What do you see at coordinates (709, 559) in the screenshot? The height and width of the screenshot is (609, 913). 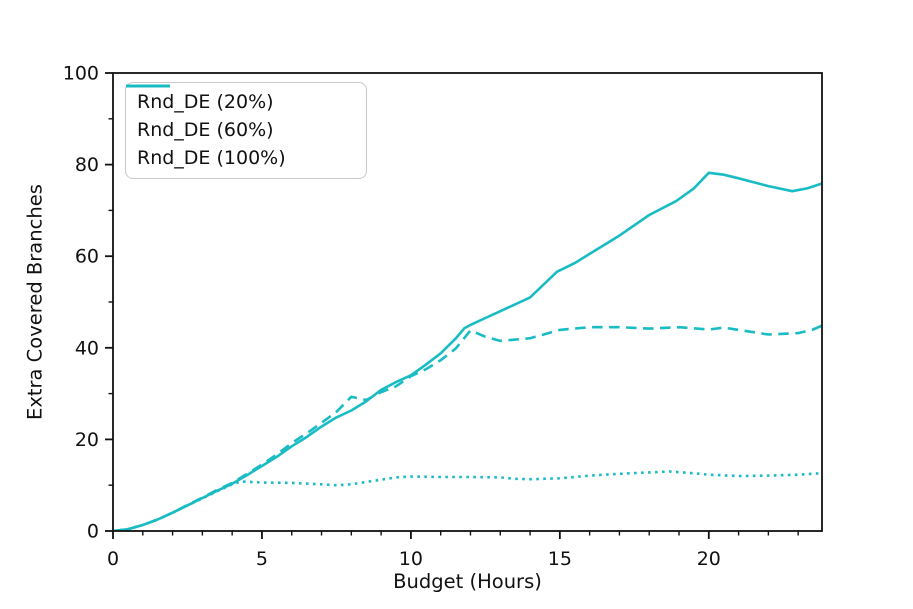 I see `x-tick-label: 20` at bounding box center [709, 559].